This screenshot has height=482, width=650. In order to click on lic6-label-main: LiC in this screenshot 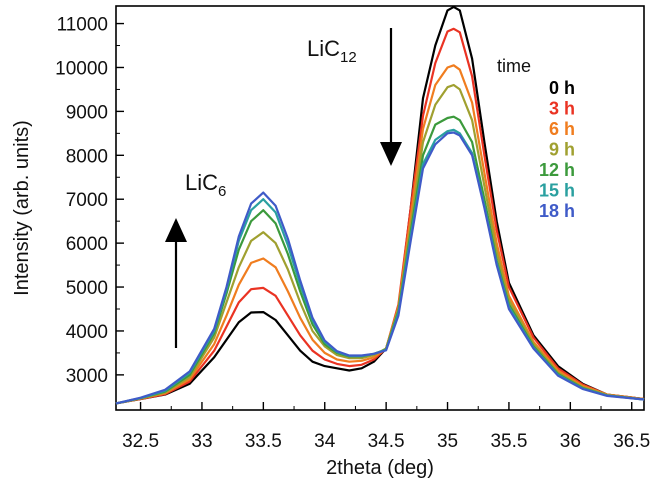, I will do `click(201, 182)`.